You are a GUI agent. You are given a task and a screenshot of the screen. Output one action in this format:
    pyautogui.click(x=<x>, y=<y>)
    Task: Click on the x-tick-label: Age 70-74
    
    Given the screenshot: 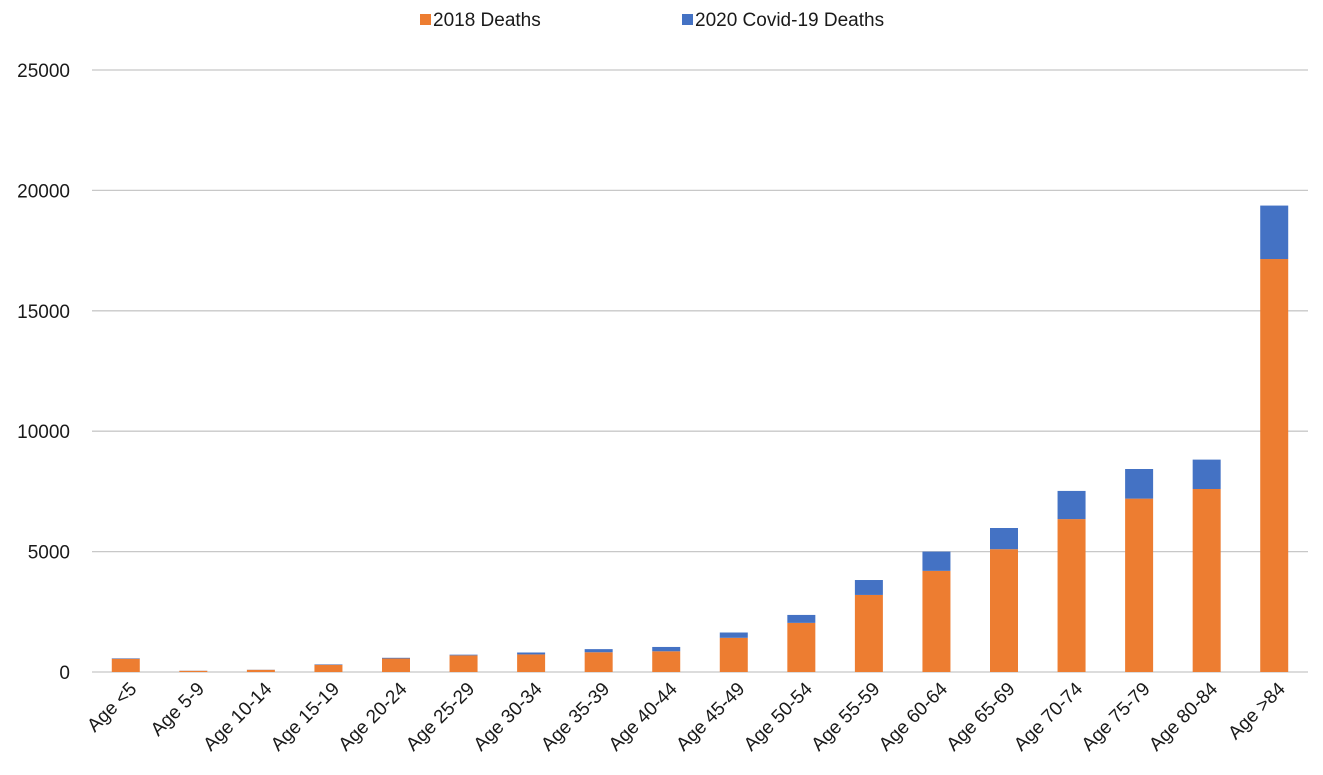 What is the action you would take?
    pyautogui.click(x=1048, y=716)
    